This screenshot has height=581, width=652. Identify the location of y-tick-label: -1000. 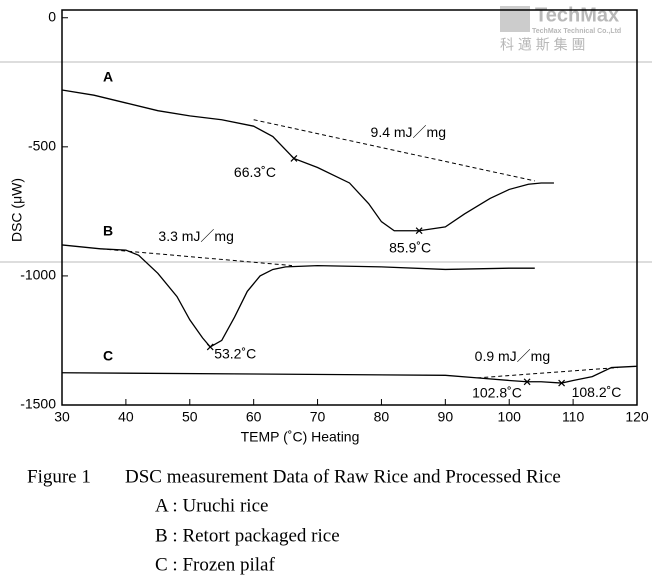
(38, 275).